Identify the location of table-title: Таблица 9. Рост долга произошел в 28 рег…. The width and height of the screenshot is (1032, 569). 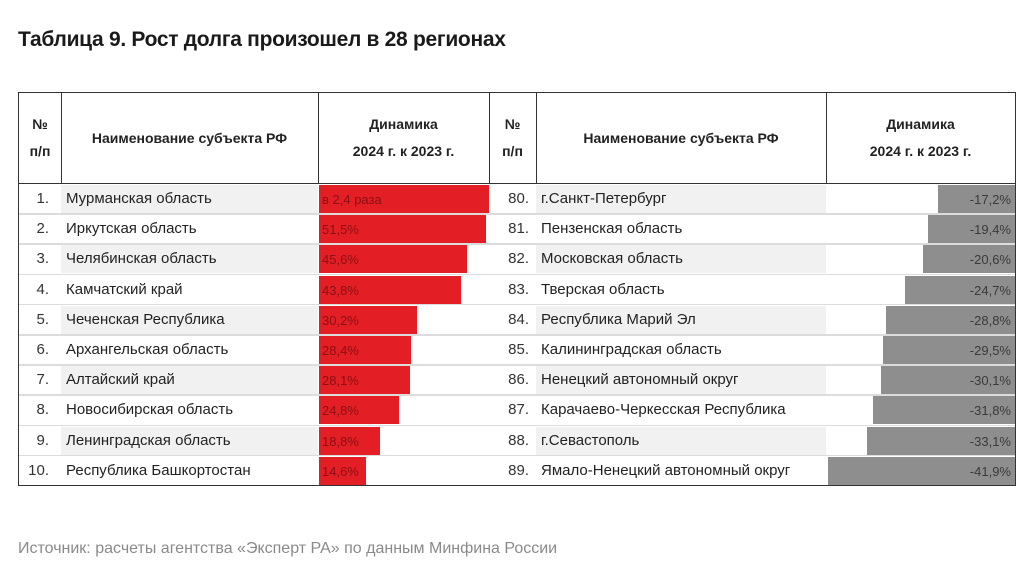
(262, 39).